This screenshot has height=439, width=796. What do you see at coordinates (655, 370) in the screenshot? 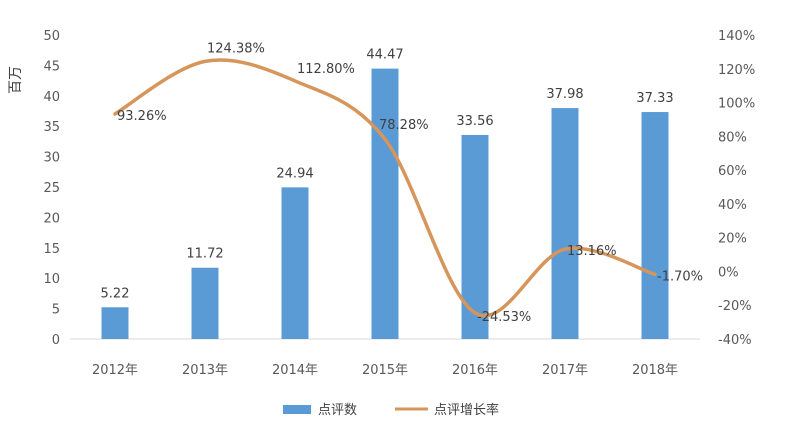
I see `x-tick-label: 2018年` at bounding box center [655, 370].